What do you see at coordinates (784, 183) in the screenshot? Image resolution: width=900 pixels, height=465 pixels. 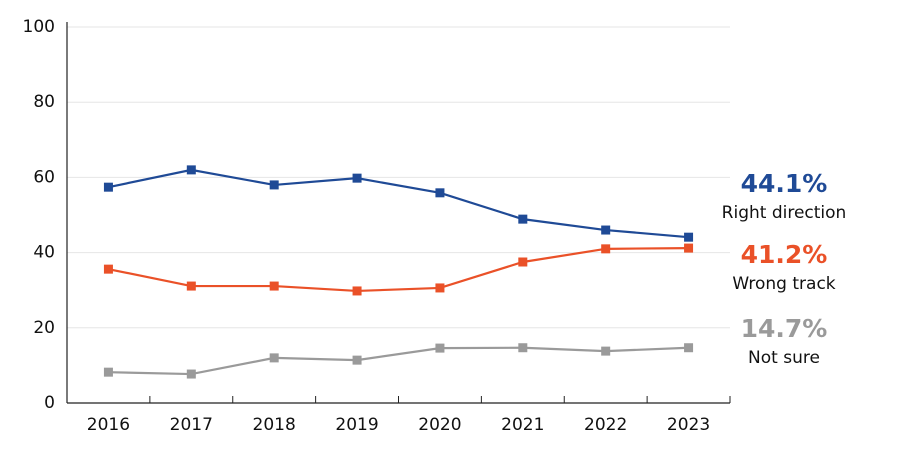 I see `end-label: 44.1%` at bounding box center [784, 183].